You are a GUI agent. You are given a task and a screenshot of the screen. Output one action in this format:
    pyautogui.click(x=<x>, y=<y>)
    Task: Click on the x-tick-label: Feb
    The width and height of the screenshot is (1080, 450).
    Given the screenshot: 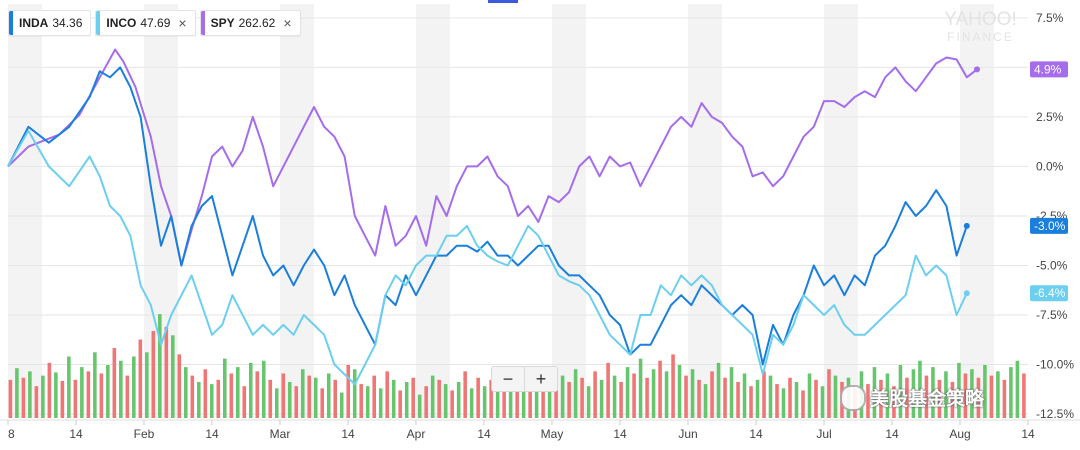 What is the action you would take?
    pyautogui.click(x=144, y=434)
    